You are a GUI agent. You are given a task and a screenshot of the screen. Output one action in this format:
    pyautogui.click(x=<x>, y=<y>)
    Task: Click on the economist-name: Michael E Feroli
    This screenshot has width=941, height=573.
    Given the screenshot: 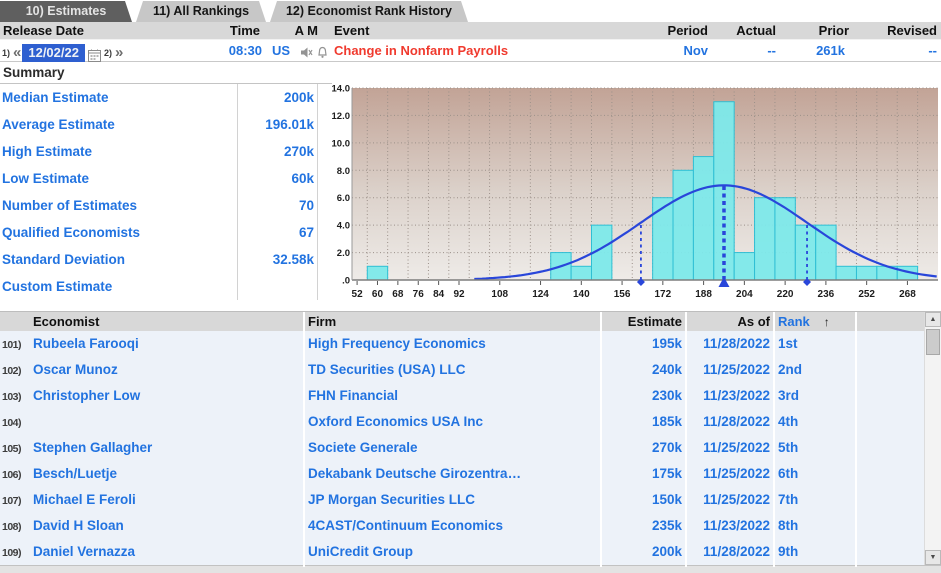 What is the action you would take?
    pyautogui.click(x=84, y=499)
    